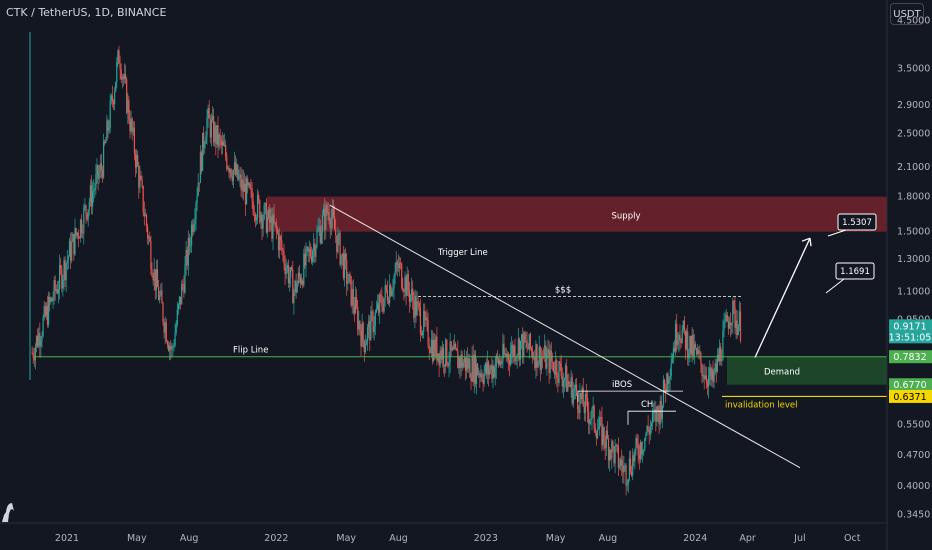 The image size is (932, 550). I want to click on target-2-box, so click(857, 222).